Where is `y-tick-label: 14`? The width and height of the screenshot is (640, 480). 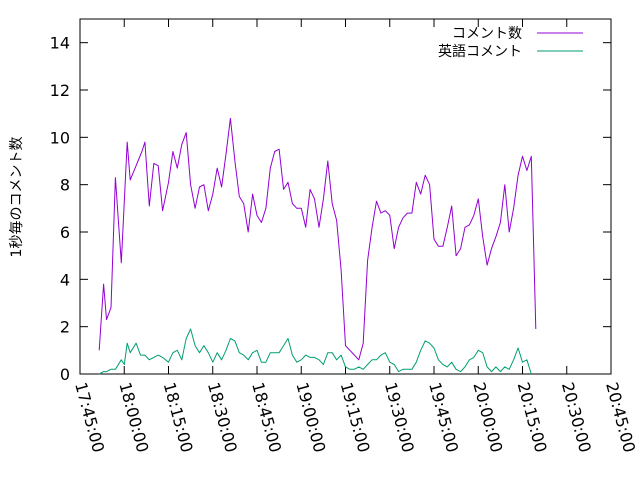 y-tick-label: 14 is located at coordinates (60, 43).